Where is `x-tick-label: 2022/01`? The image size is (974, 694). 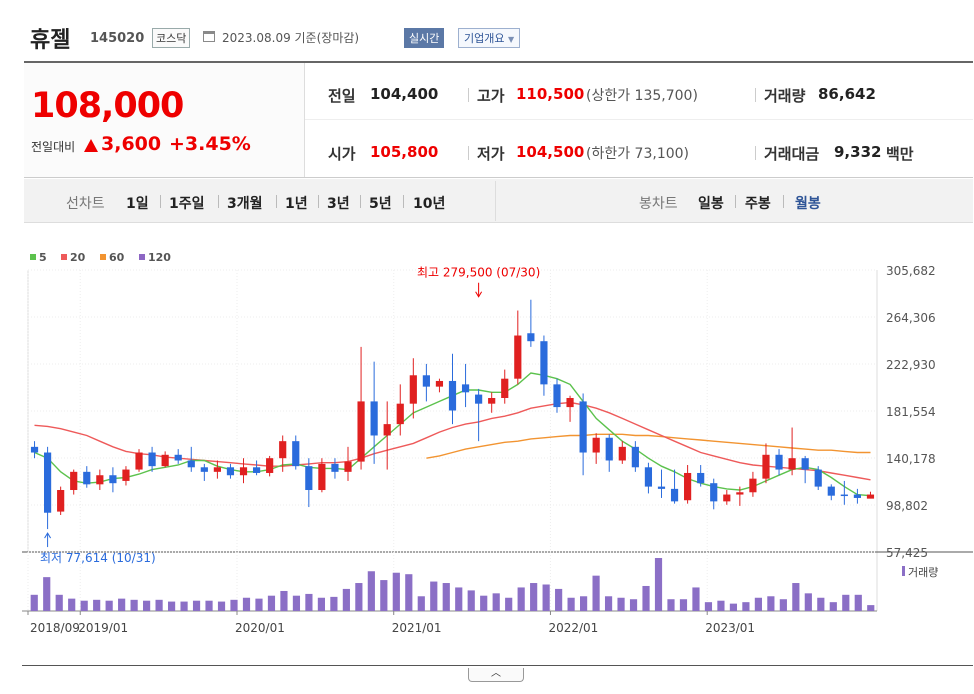
x-tick-label: 2022/01 is located at coordinates (573, 628).